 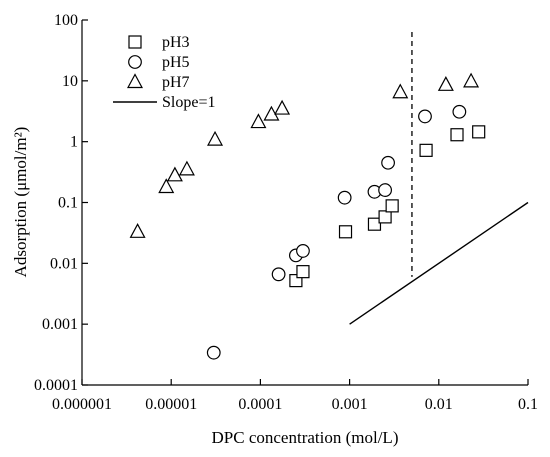 What do you see at coordinates (20, 202) in the screenshot?
I see `y-axis-title: Adsorption (μmol/m²)` at bounding box center [20, 202].